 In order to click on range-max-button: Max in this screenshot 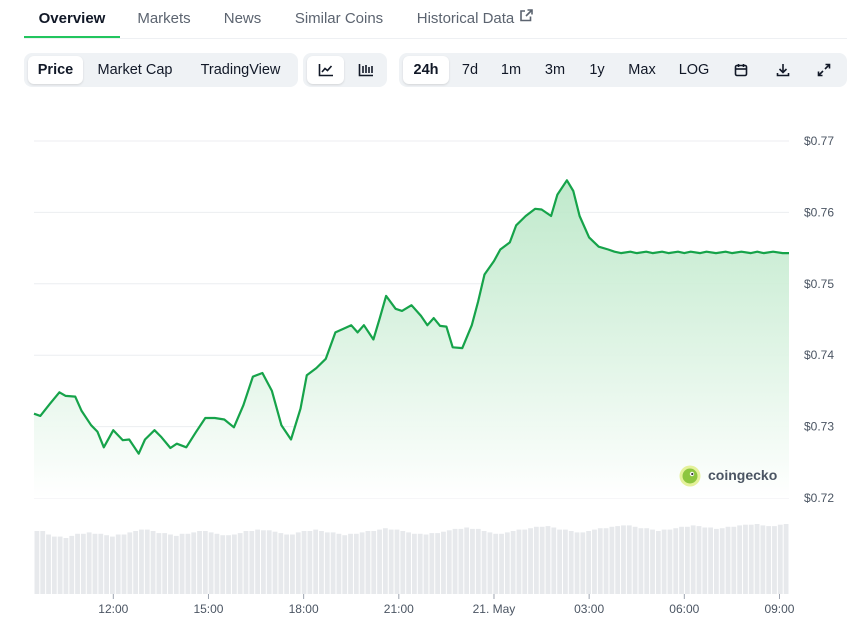, I will do `click(642, 70)`.